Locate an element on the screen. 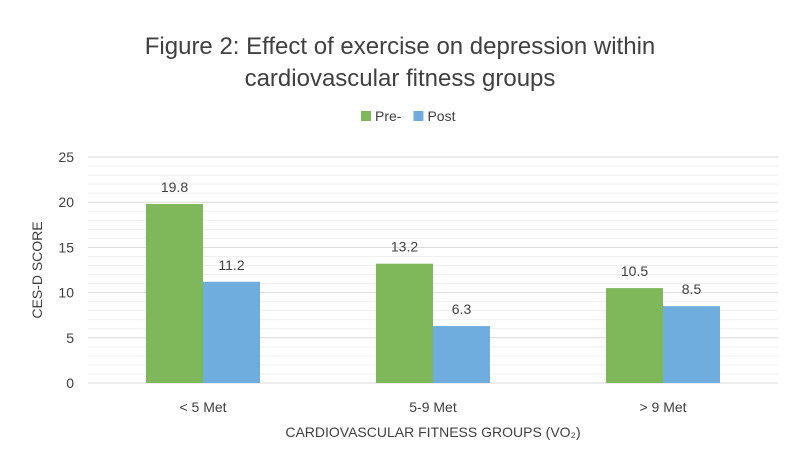 The width and height of the screenshot is (800, 467). legend-label: Pre- is located at coordinates (388, 116).